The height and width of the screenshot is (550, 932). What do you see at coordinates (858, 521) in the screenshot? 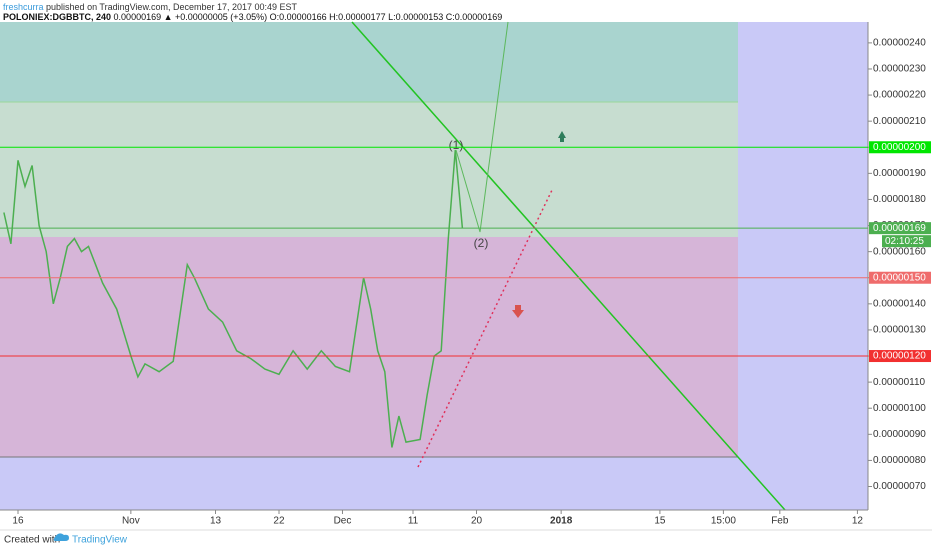
I see `x-tick-label: 12` at bounding box center [858, 521].